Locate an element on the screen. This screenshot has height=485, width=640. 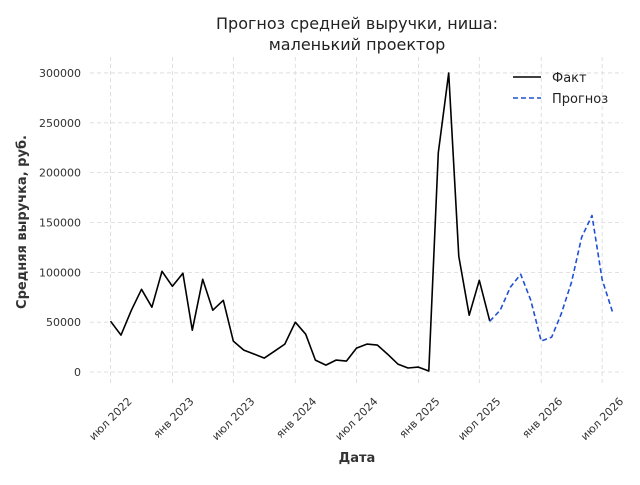
x-tick-label: июл 2025 is located at coordinates (479, 419).